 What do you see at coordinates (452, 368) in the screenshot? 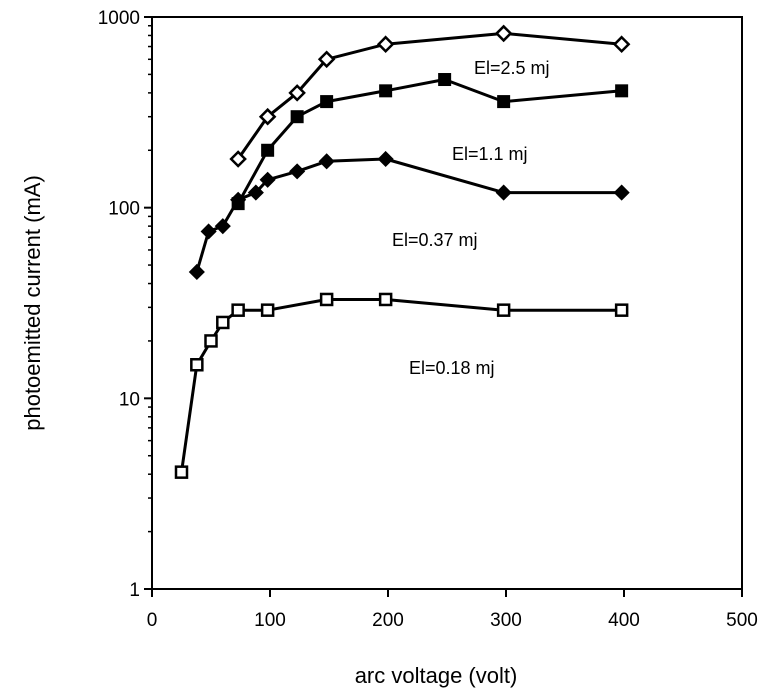
I see `series-label: El=0.18 mj` at bounding box center [452, 368].